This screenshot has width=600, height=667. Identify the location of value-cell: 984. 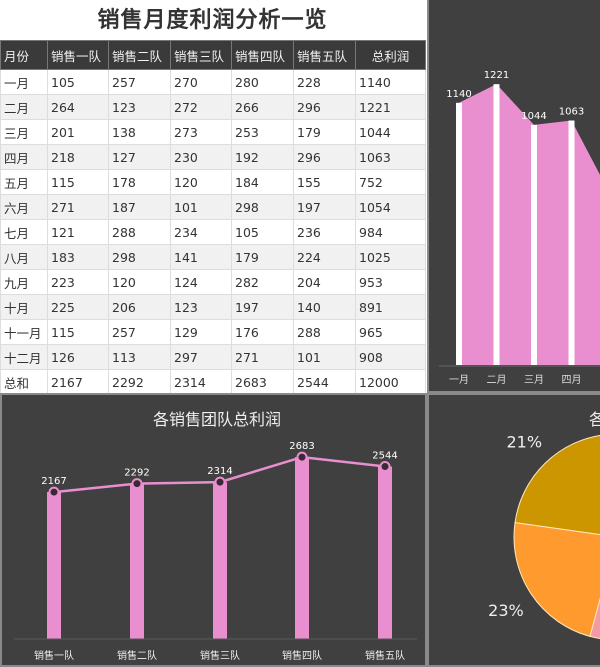
(390, 232).